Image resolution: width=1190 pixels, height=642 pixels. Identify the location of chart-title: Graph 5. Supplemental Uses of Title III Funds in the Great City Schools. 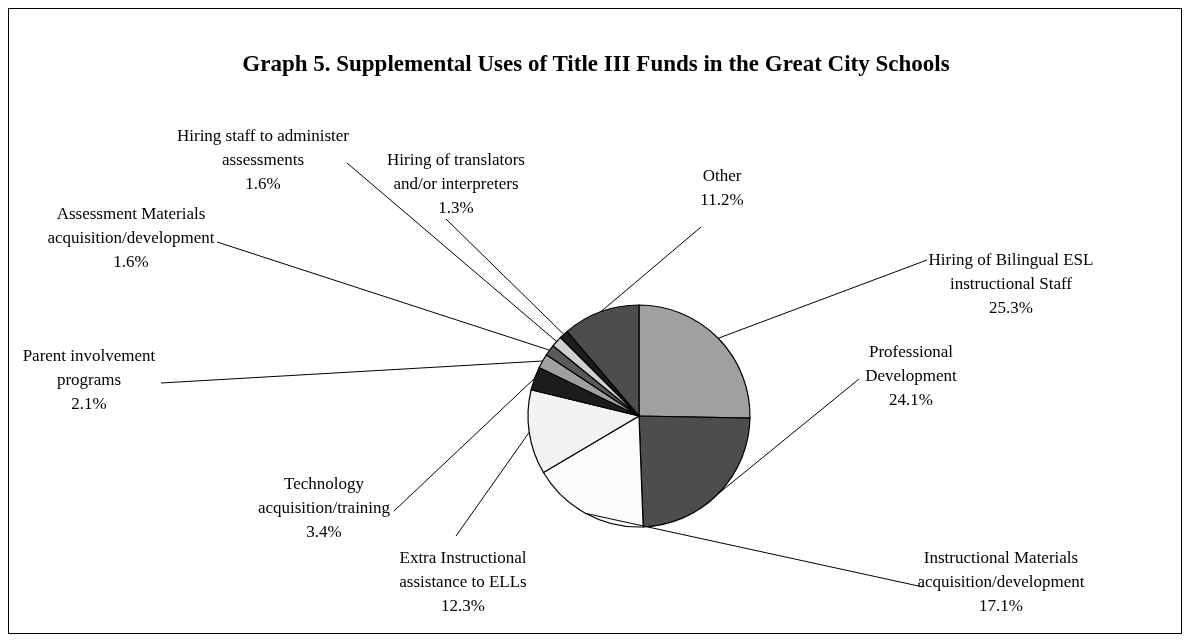
(596, 64).